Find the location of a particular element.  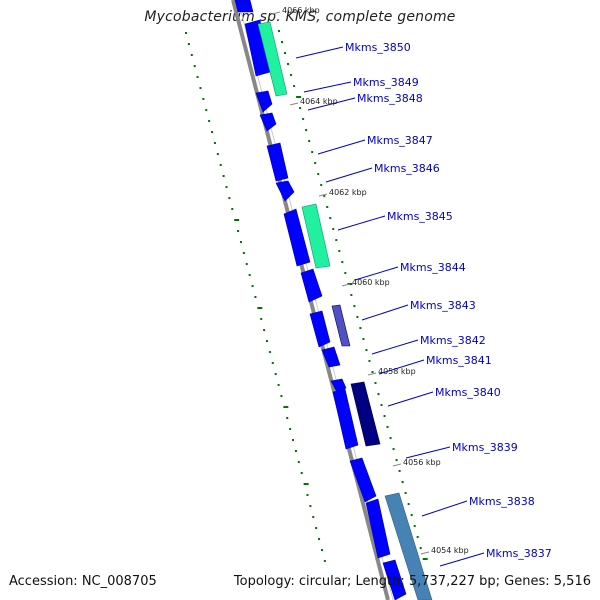

accession-text: Accession: NC_008705 is located at coordinates (83, 581).